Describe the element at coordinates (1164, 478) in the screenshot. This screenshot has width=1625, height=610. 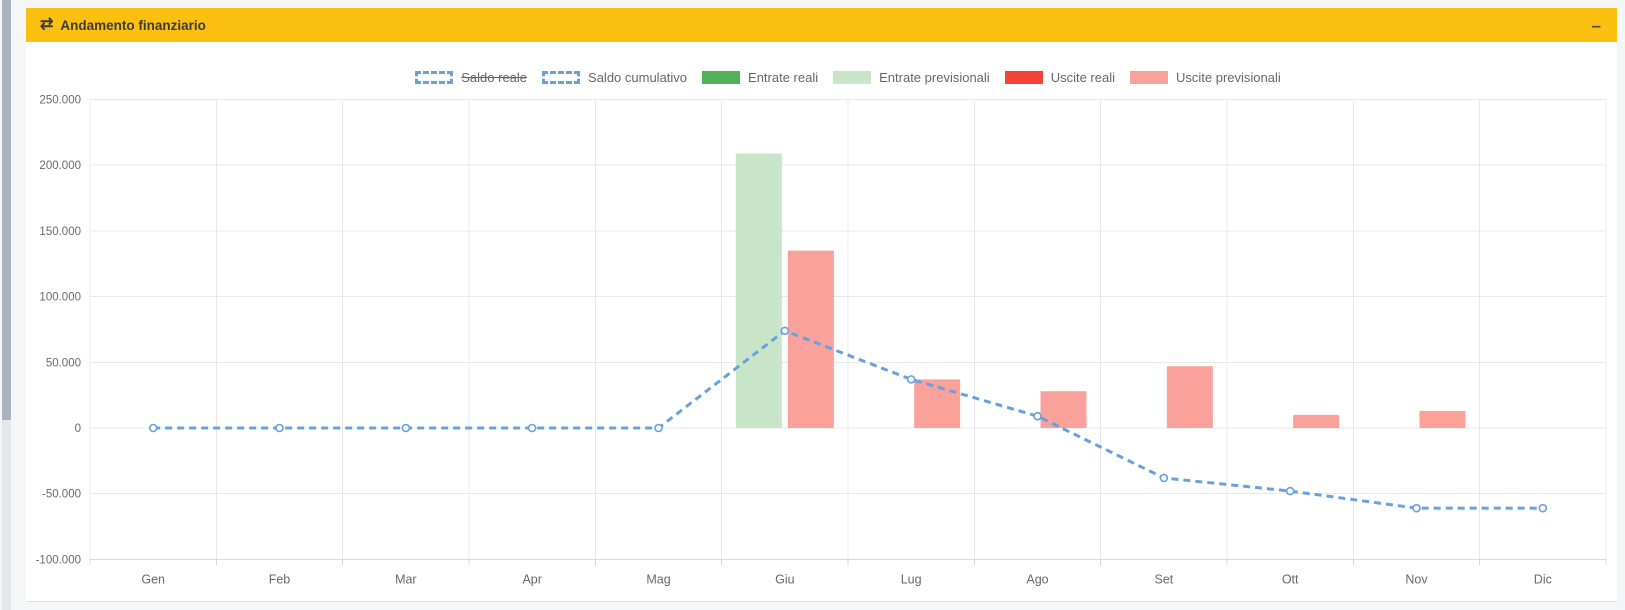
I see `point-saldo-cumulativo-Set` at that location.